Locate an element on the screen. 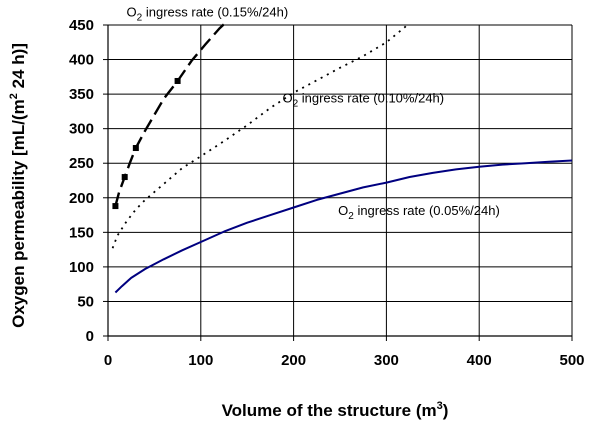 This screenshot has width=590, height=424. y-tick-label: 450 is located at coordinates (81, 25).